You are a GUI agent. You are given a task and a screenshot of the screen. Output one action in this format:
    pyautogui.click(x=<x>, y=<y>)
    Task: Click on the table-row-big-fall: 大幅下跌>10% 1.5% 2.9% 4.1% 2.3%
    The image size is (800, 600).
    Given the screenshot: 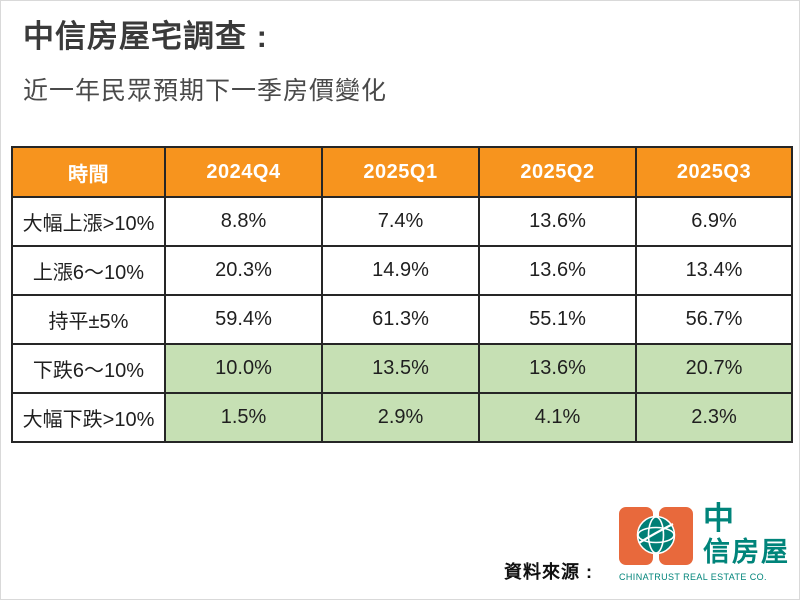 What is the action you would take?
    pyautogui.click(x=402, y=417)
    